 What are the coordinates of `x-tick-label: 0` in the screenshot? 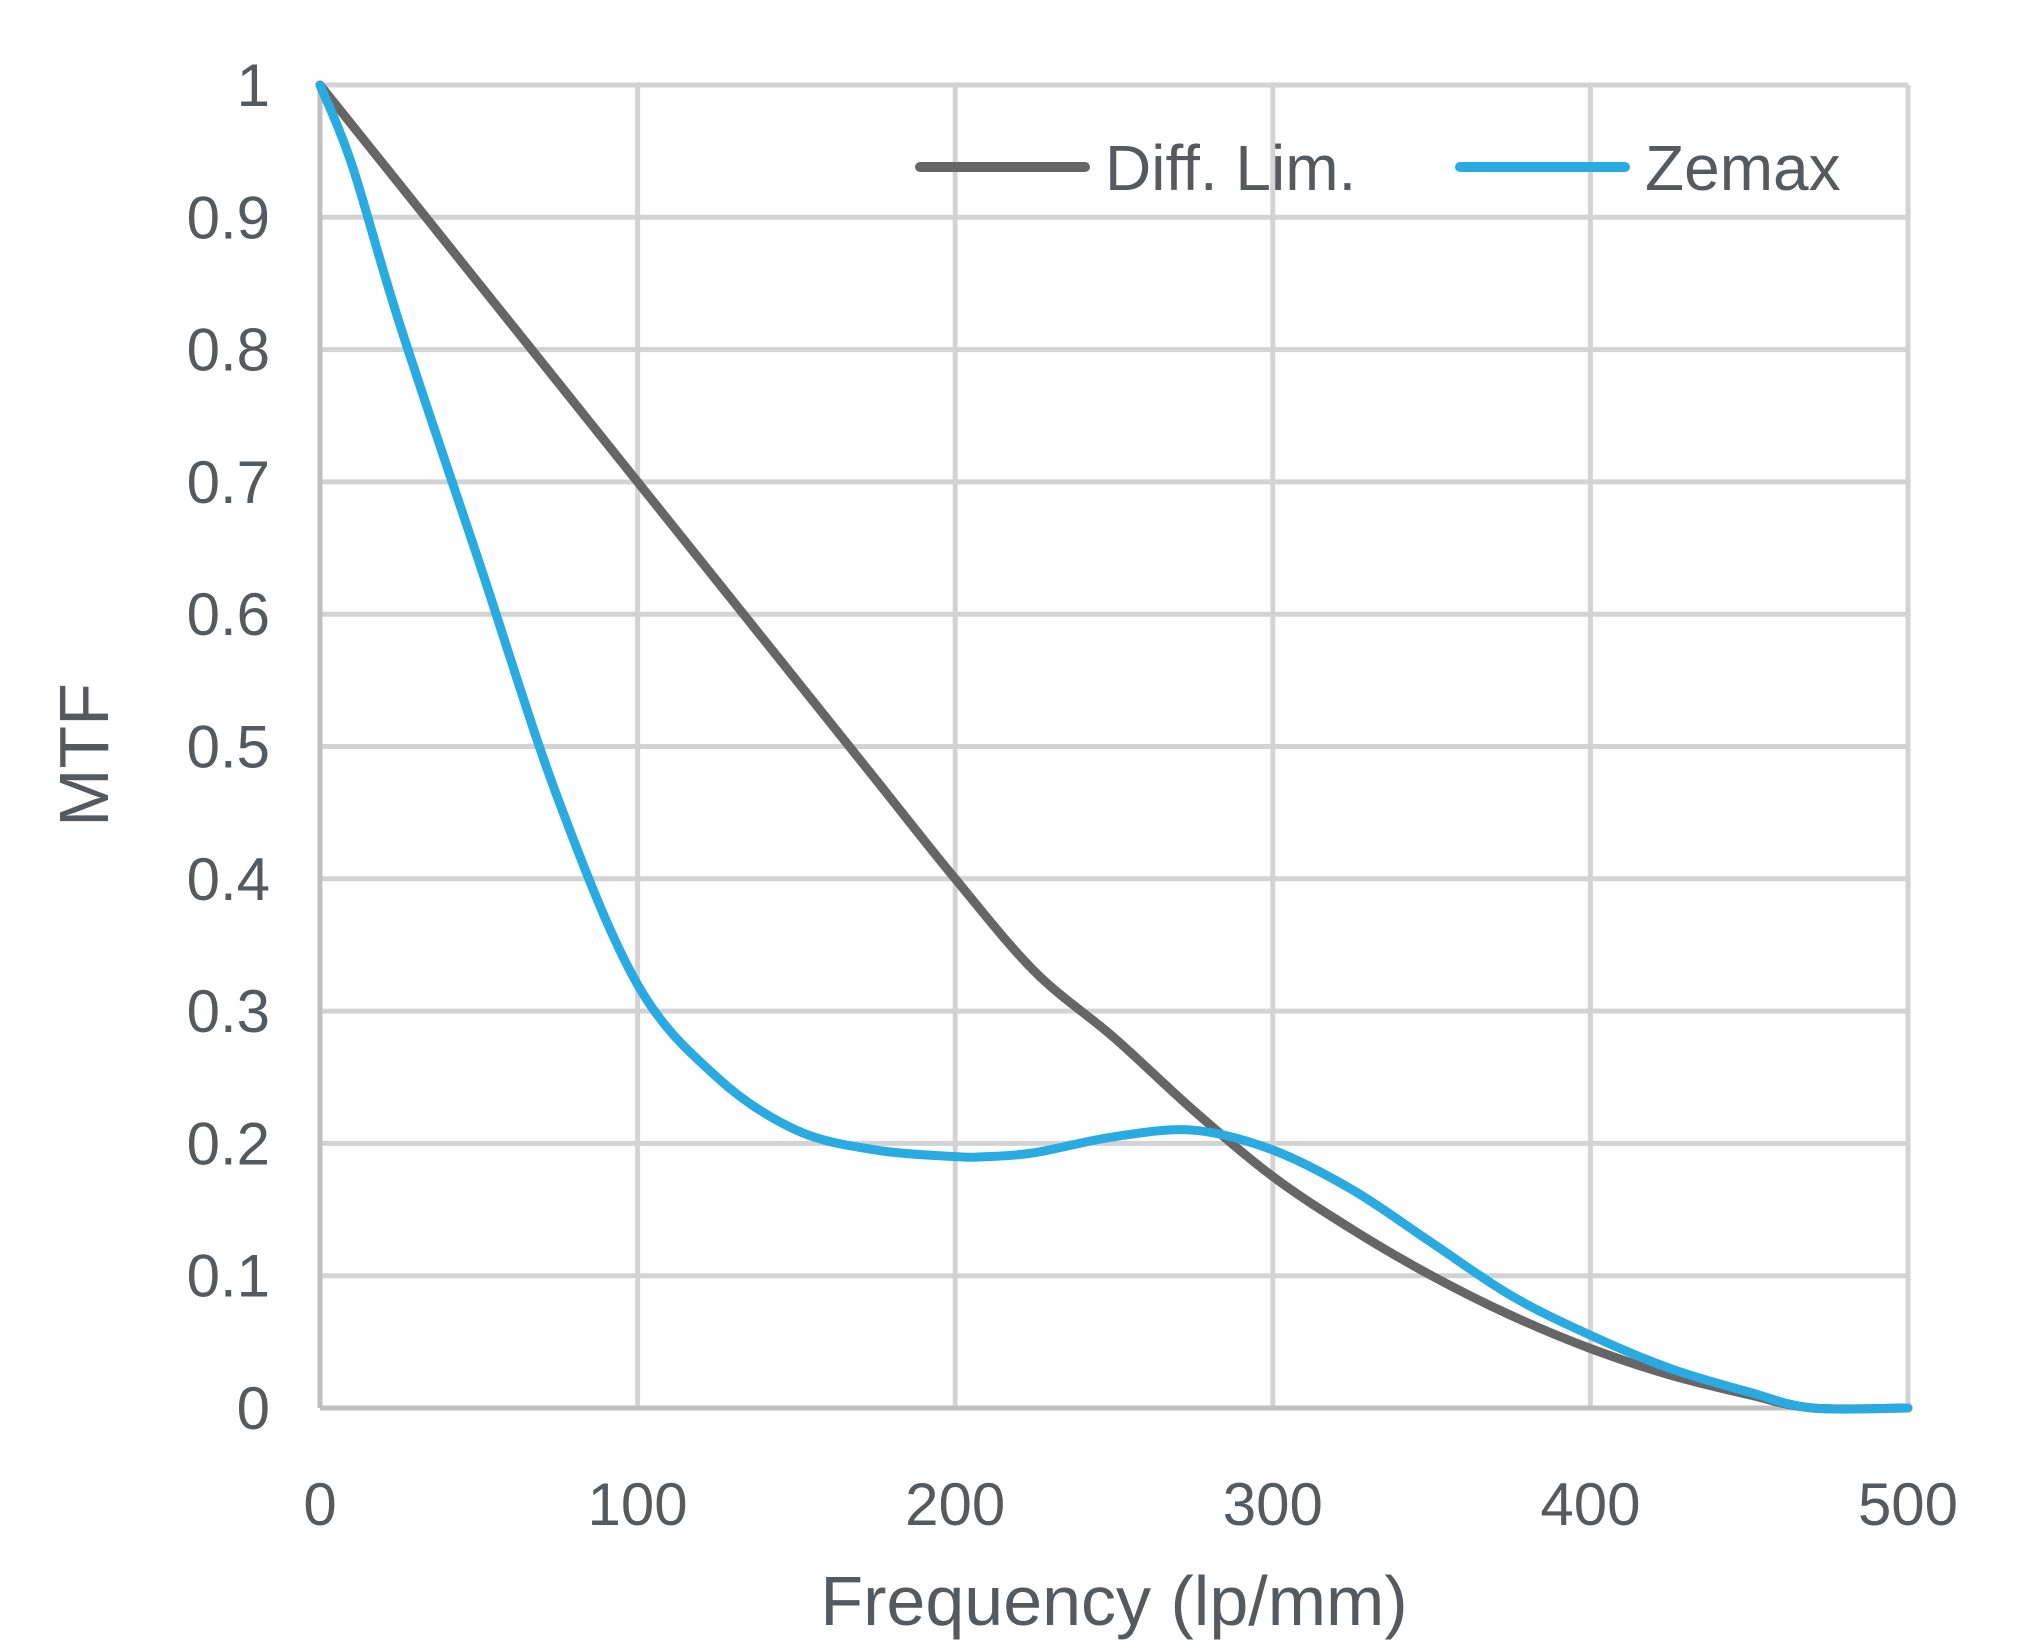 It's located at (319, 1504).